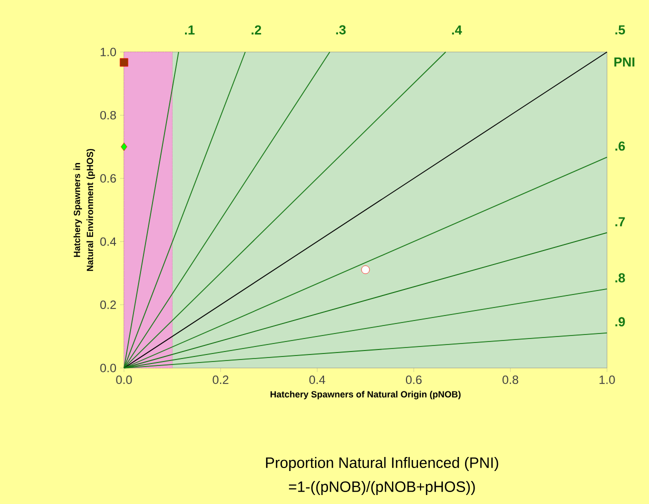  I want to click on y-tick-label: 0.8, so click(108, 115).